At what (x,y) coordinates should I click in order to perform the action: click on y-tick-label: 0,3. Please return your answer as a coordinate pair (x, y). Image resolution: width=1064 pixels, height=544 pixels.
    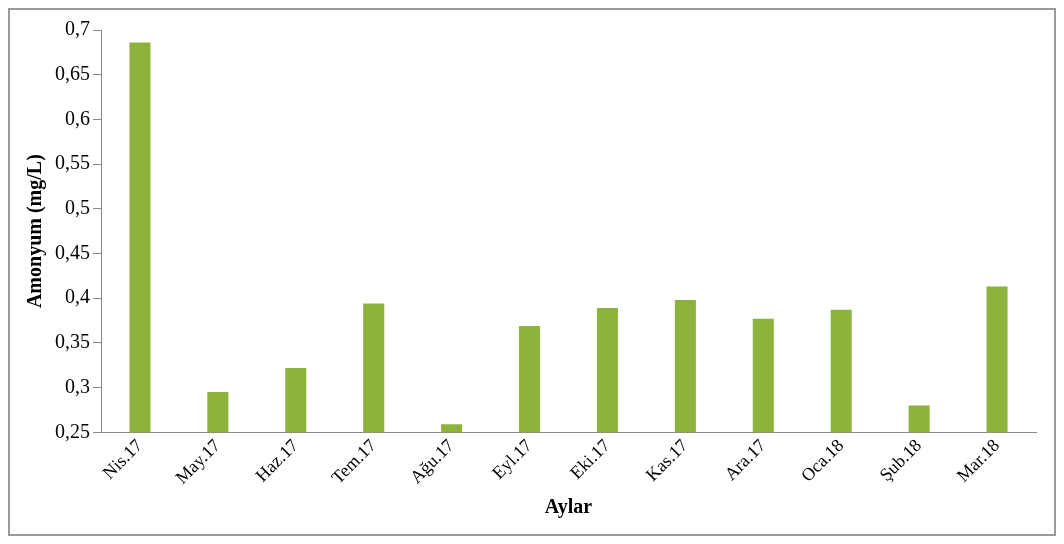
    Looking at the image, I should click on (77, 385).